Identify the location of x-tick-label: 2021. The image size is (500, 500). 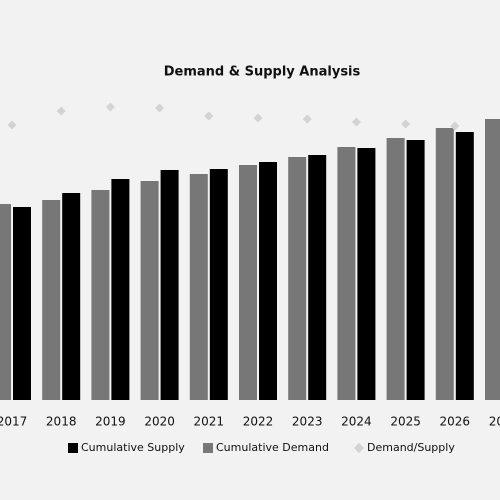
(209, 422).